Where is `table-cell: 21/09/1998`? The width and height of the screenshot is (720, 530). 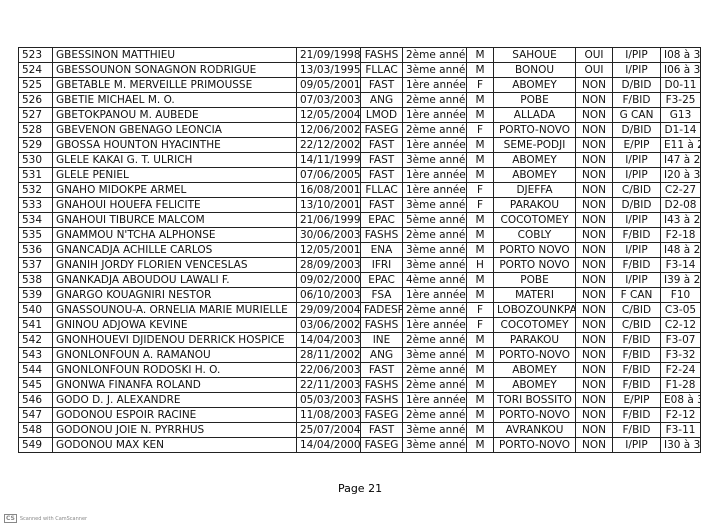
table-cell: 21/09/1998 is located at coordinates (328, 55).